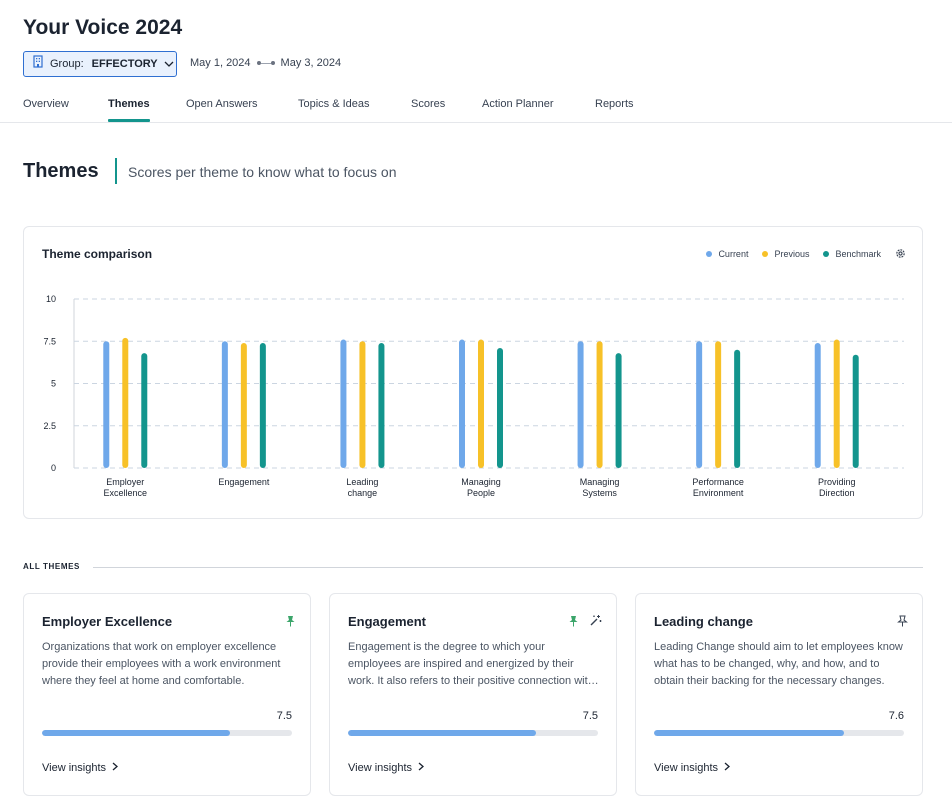 The height and width of the screenshot is (812, 952). Describe the element at coordinates (49, 426) in the screenshot. I see `y-tick-label: 2.5` at that location.